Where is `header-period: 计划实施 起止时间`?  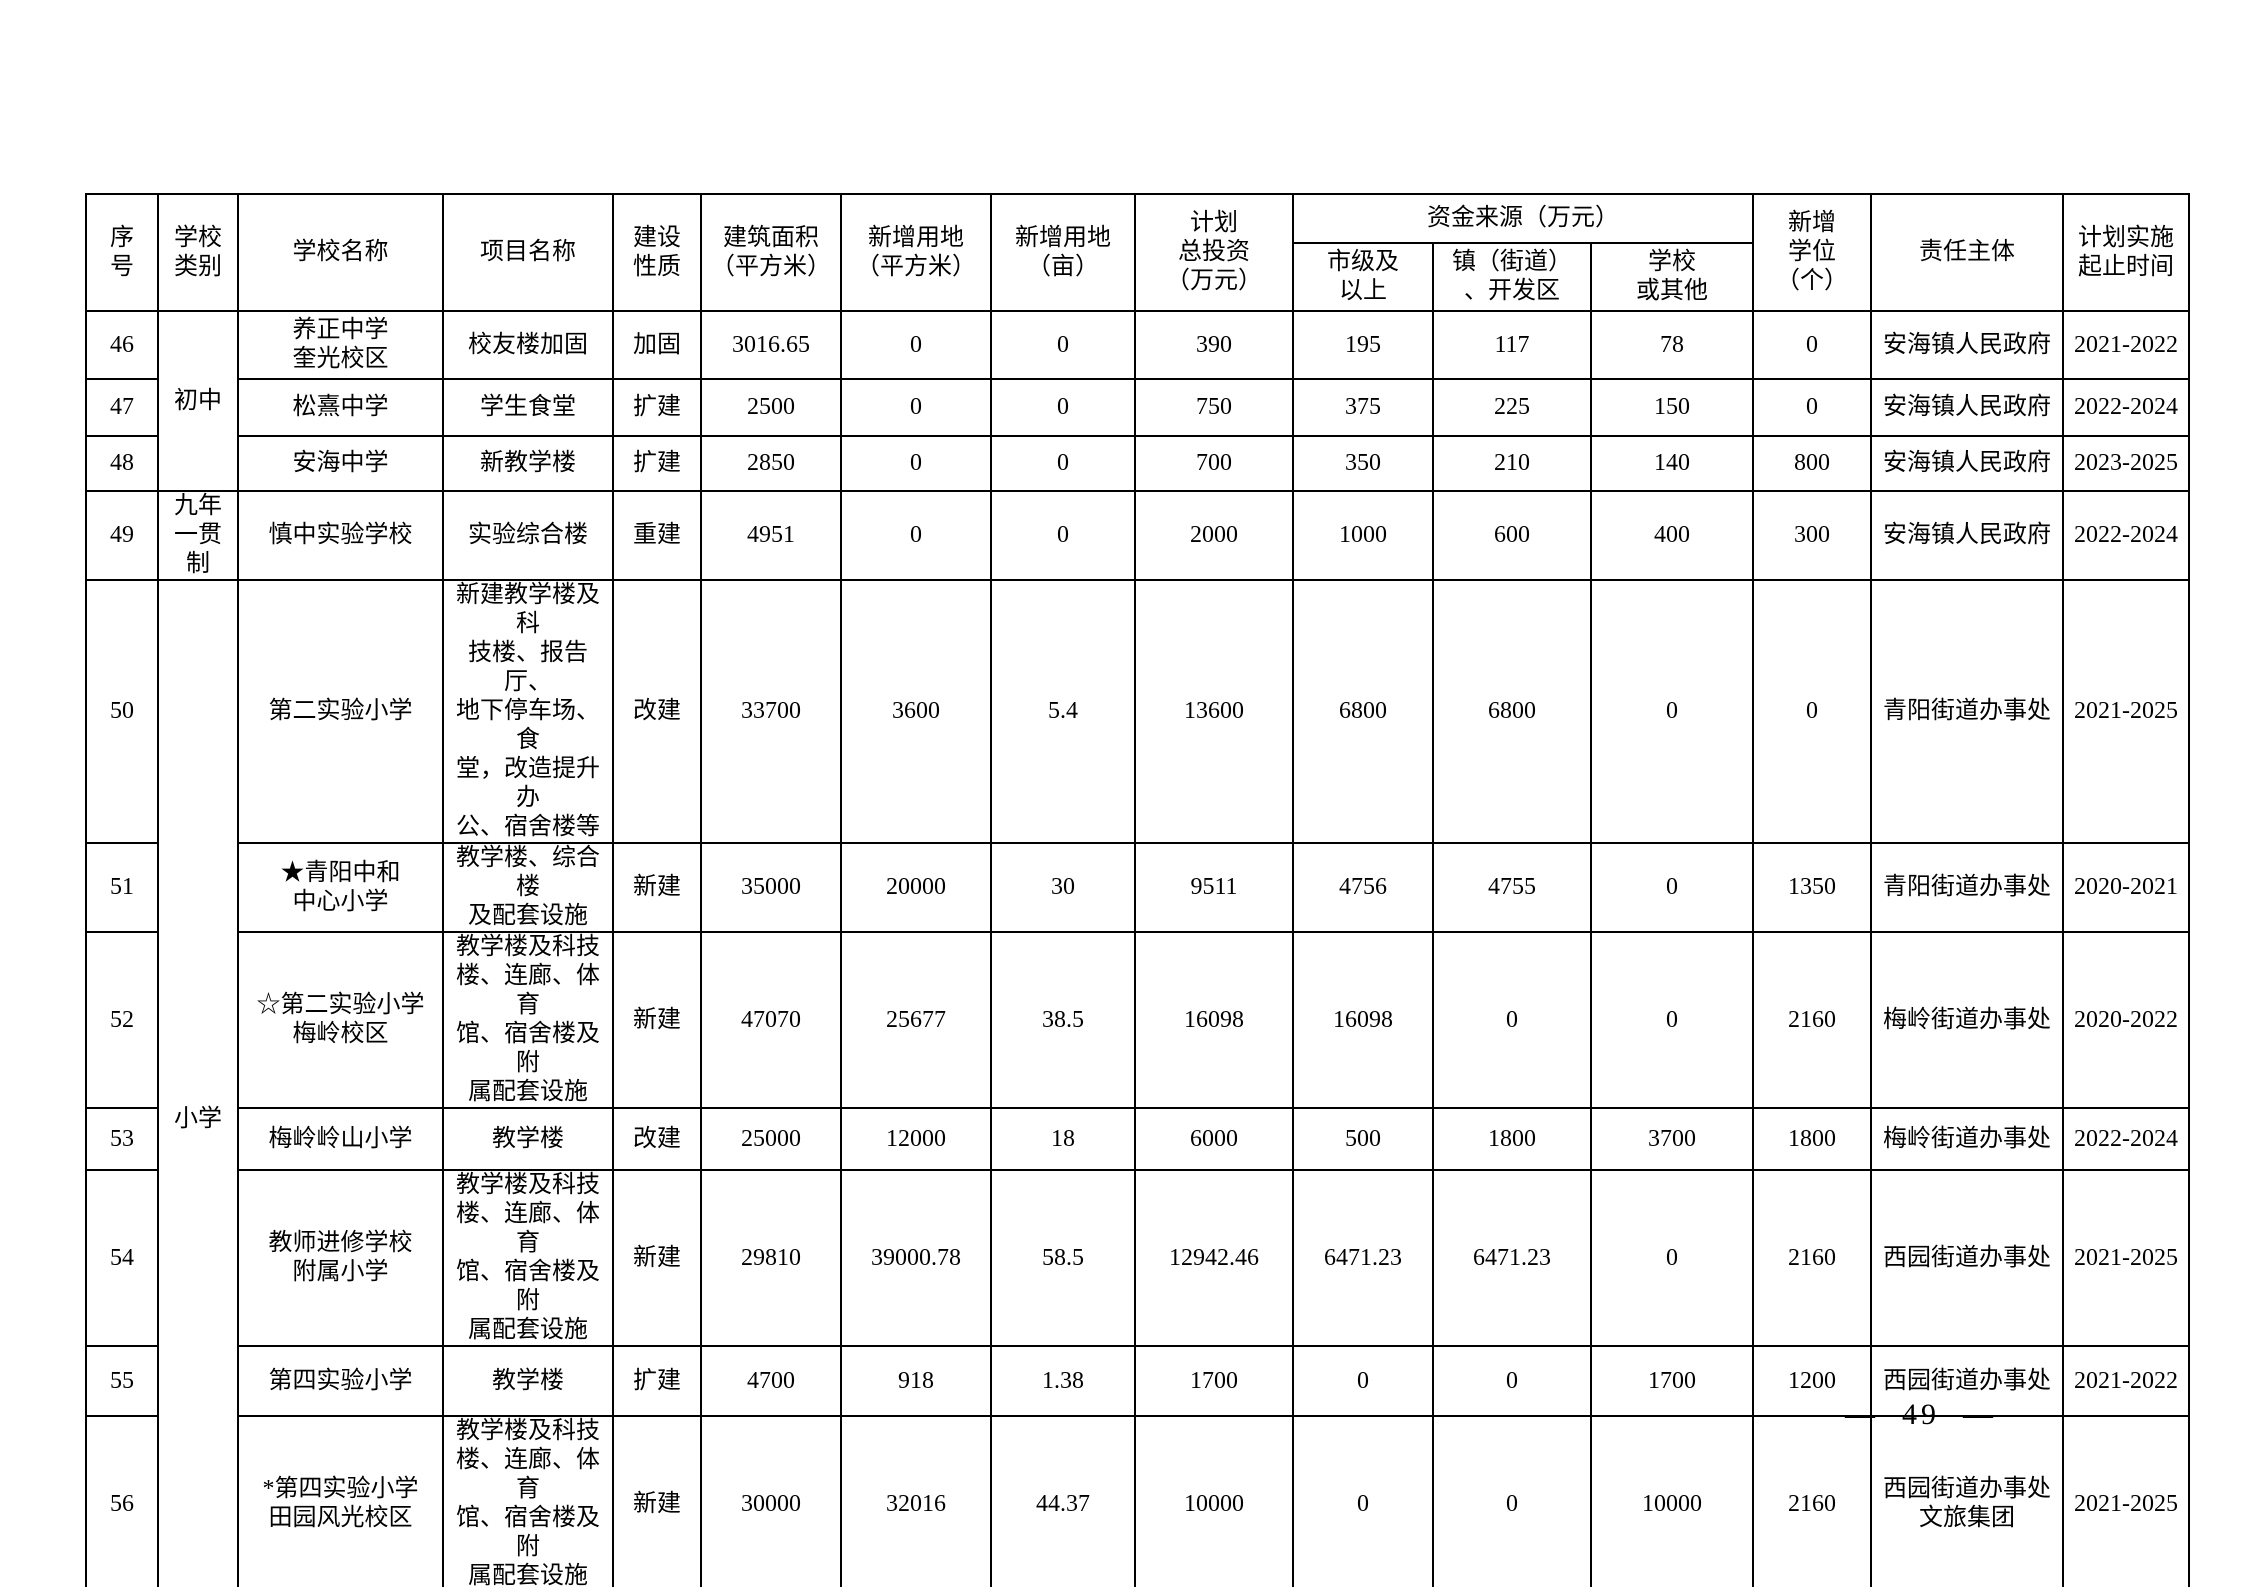 header-period: 计划实施 起止时间 is located at coordinates (2126, 252).